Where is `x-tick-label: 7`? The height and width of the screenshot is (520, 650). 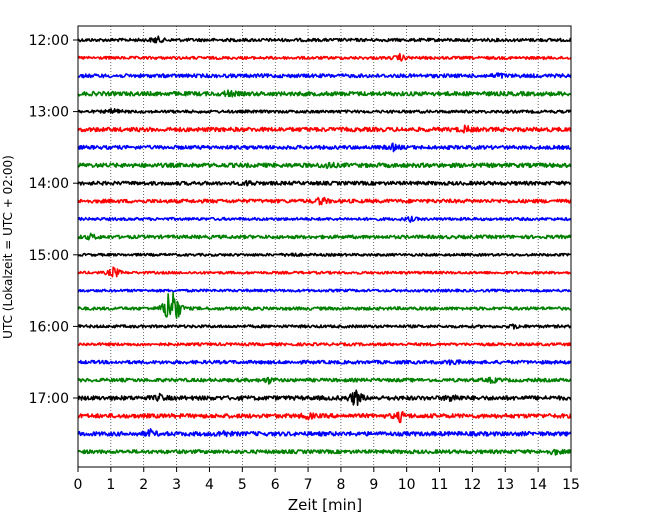
x-tick-label: 7 is located at coordinates (308, 485).